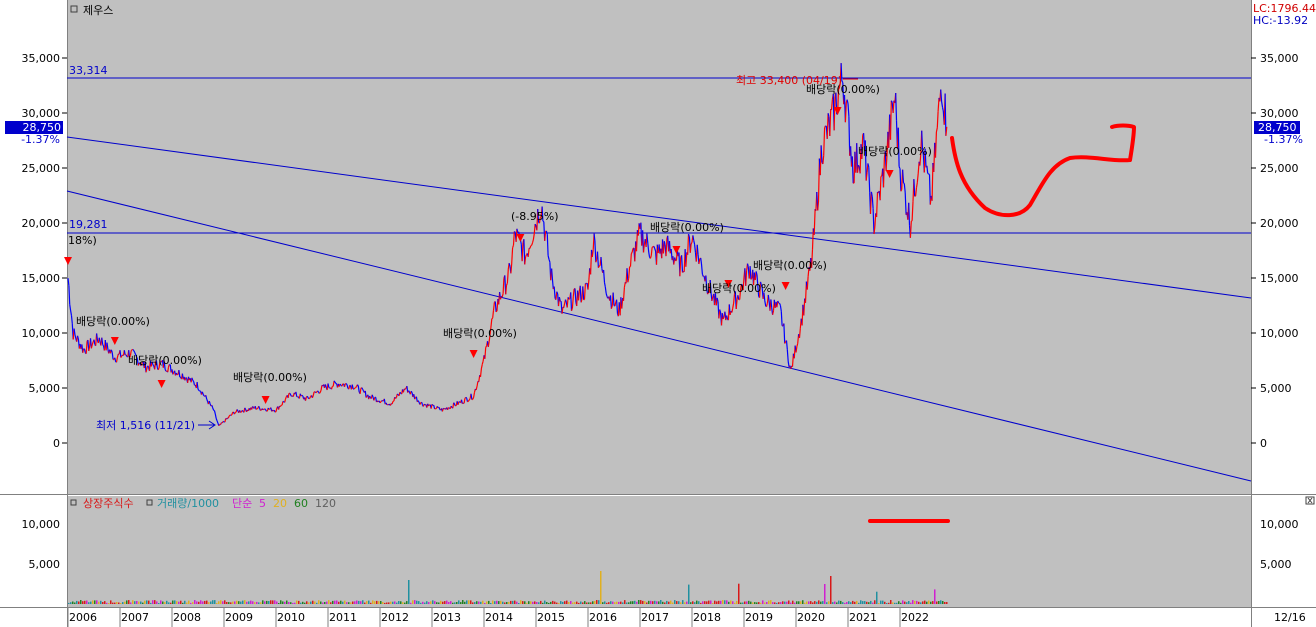  I want to click on x-tick-label: 2007, so click(135, 617).